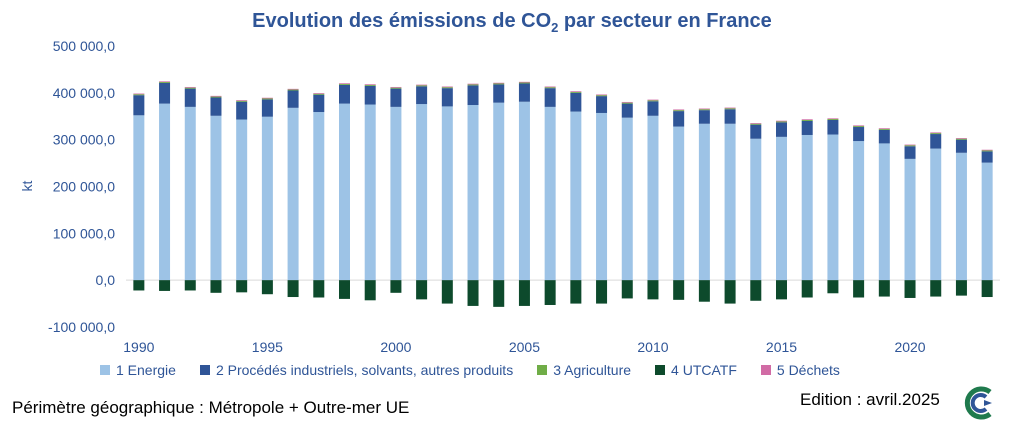 This screenshot has height=421, width=1024. Describe the element at coordinates (576, 102) in the screenshot. I see `bar-procedes-2007` at that location.